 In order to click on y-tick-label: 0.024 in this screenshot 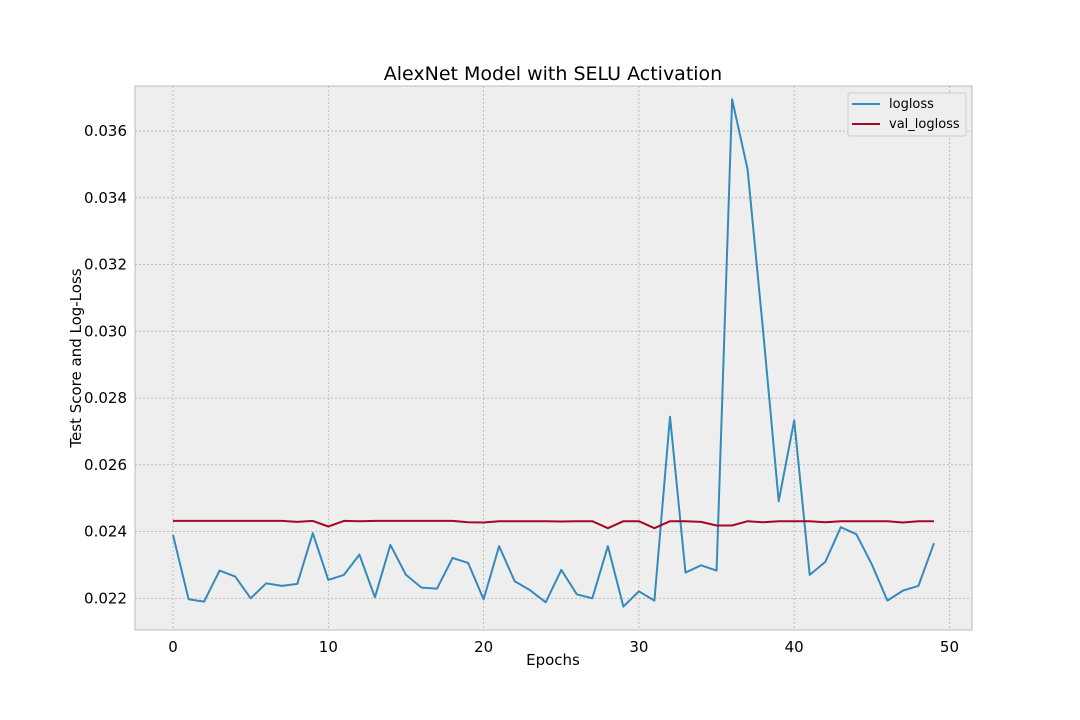, I will do `click(105, 532)`.